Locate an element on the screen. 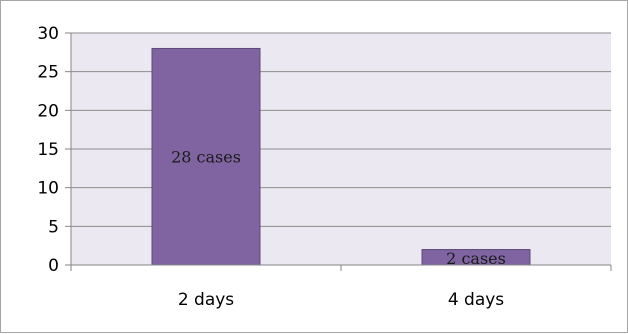  y-tick-label: 30 is located at coordinates (48, 34).